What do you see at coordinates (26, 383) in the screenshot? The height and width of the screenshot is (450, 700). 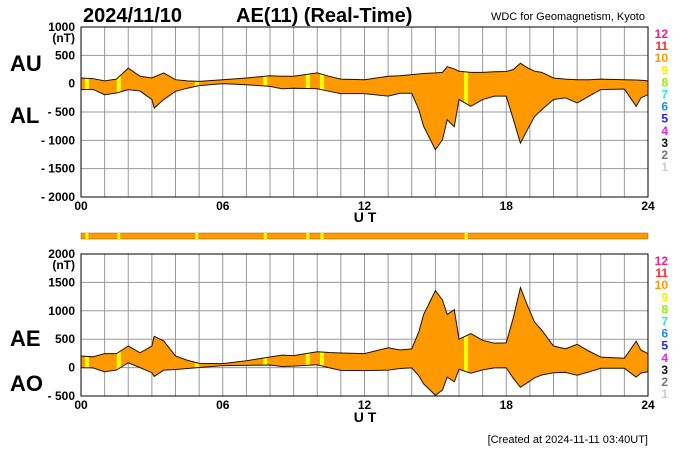 I see `ao-label: AO` at bounding box center [26, 383].